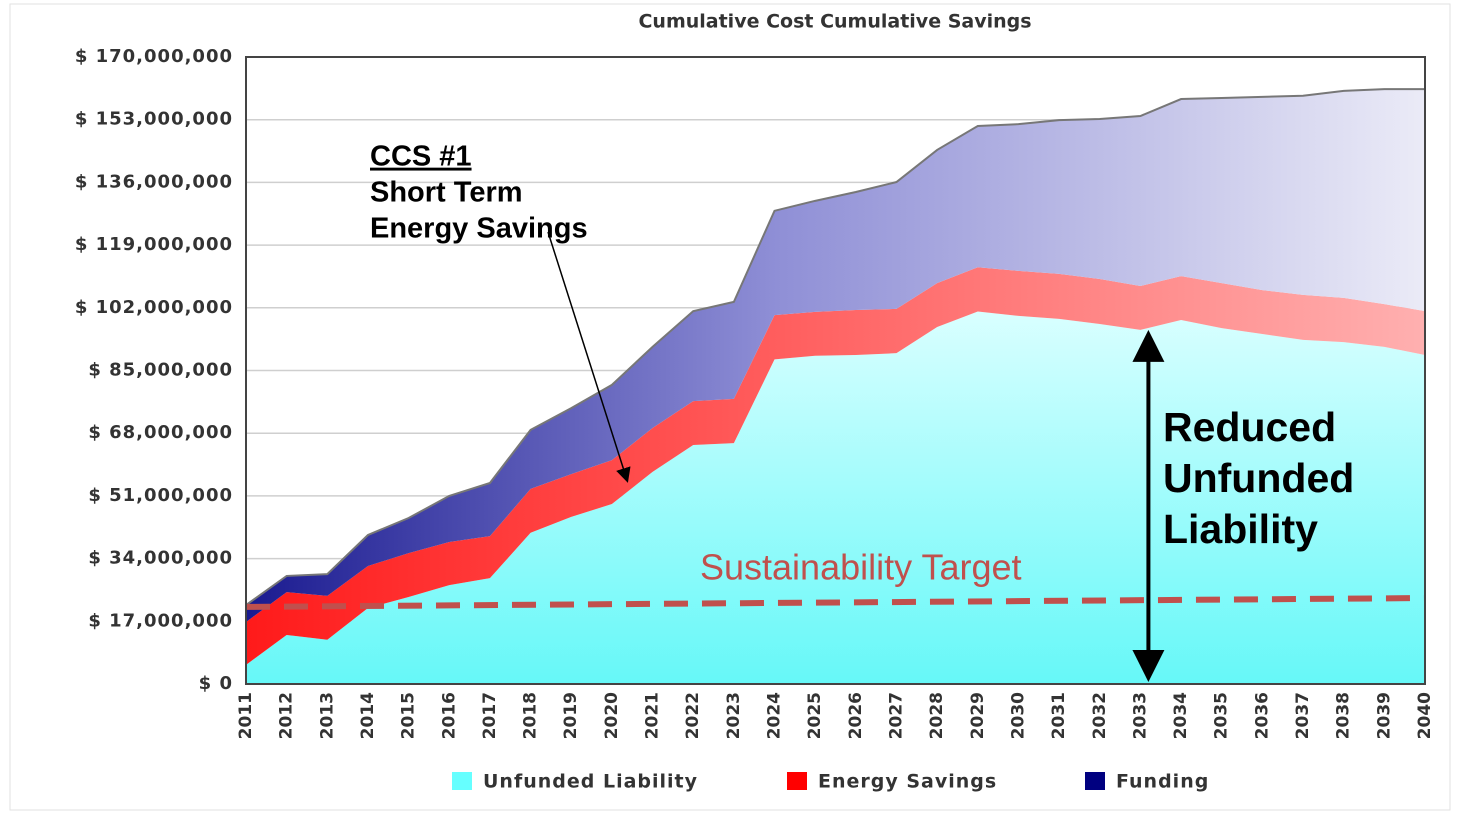  Describe the element at coordinates (1162, 782) in the screenshot. I see `legend-label: Funding` at that location.